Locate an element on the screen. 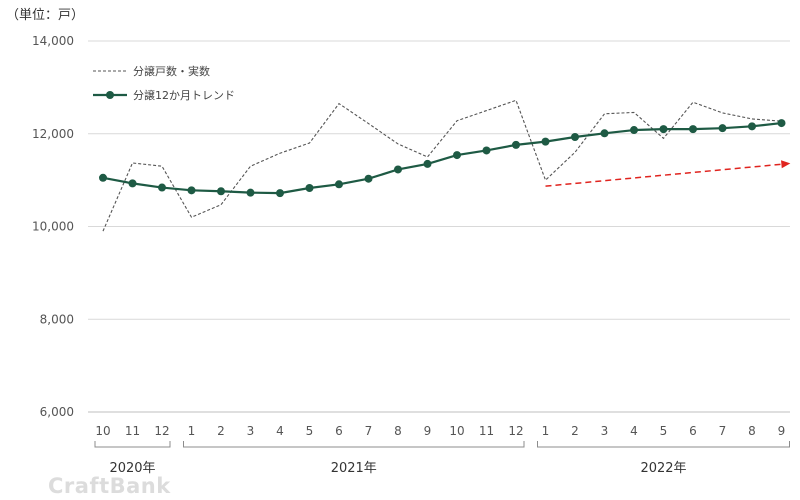 This screenshot has width=800, height=500. y-tick-label-6000: 6,000 is located at coordinates (57, 412).